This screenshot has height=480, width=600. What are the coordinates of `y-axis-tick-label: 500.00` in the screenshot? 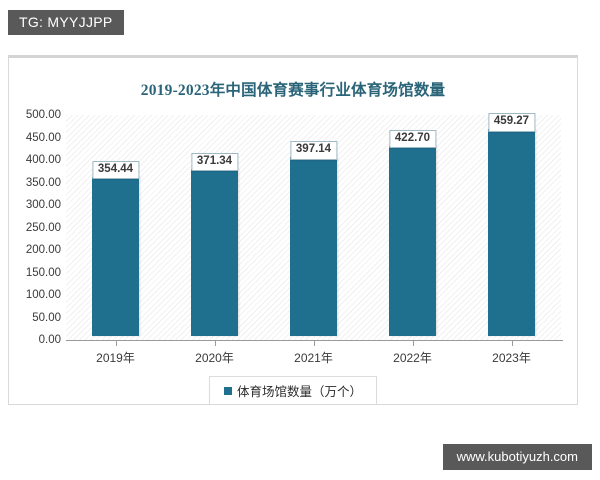 It's located at (43, 115).